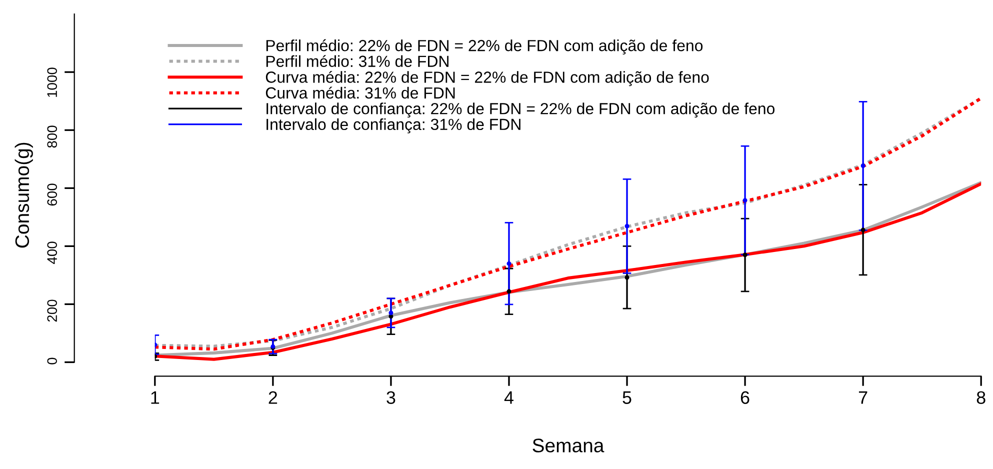 The height and width of the screenshot is (469, 993). I want to click on x-tick-label: 3, so click(391, 397).